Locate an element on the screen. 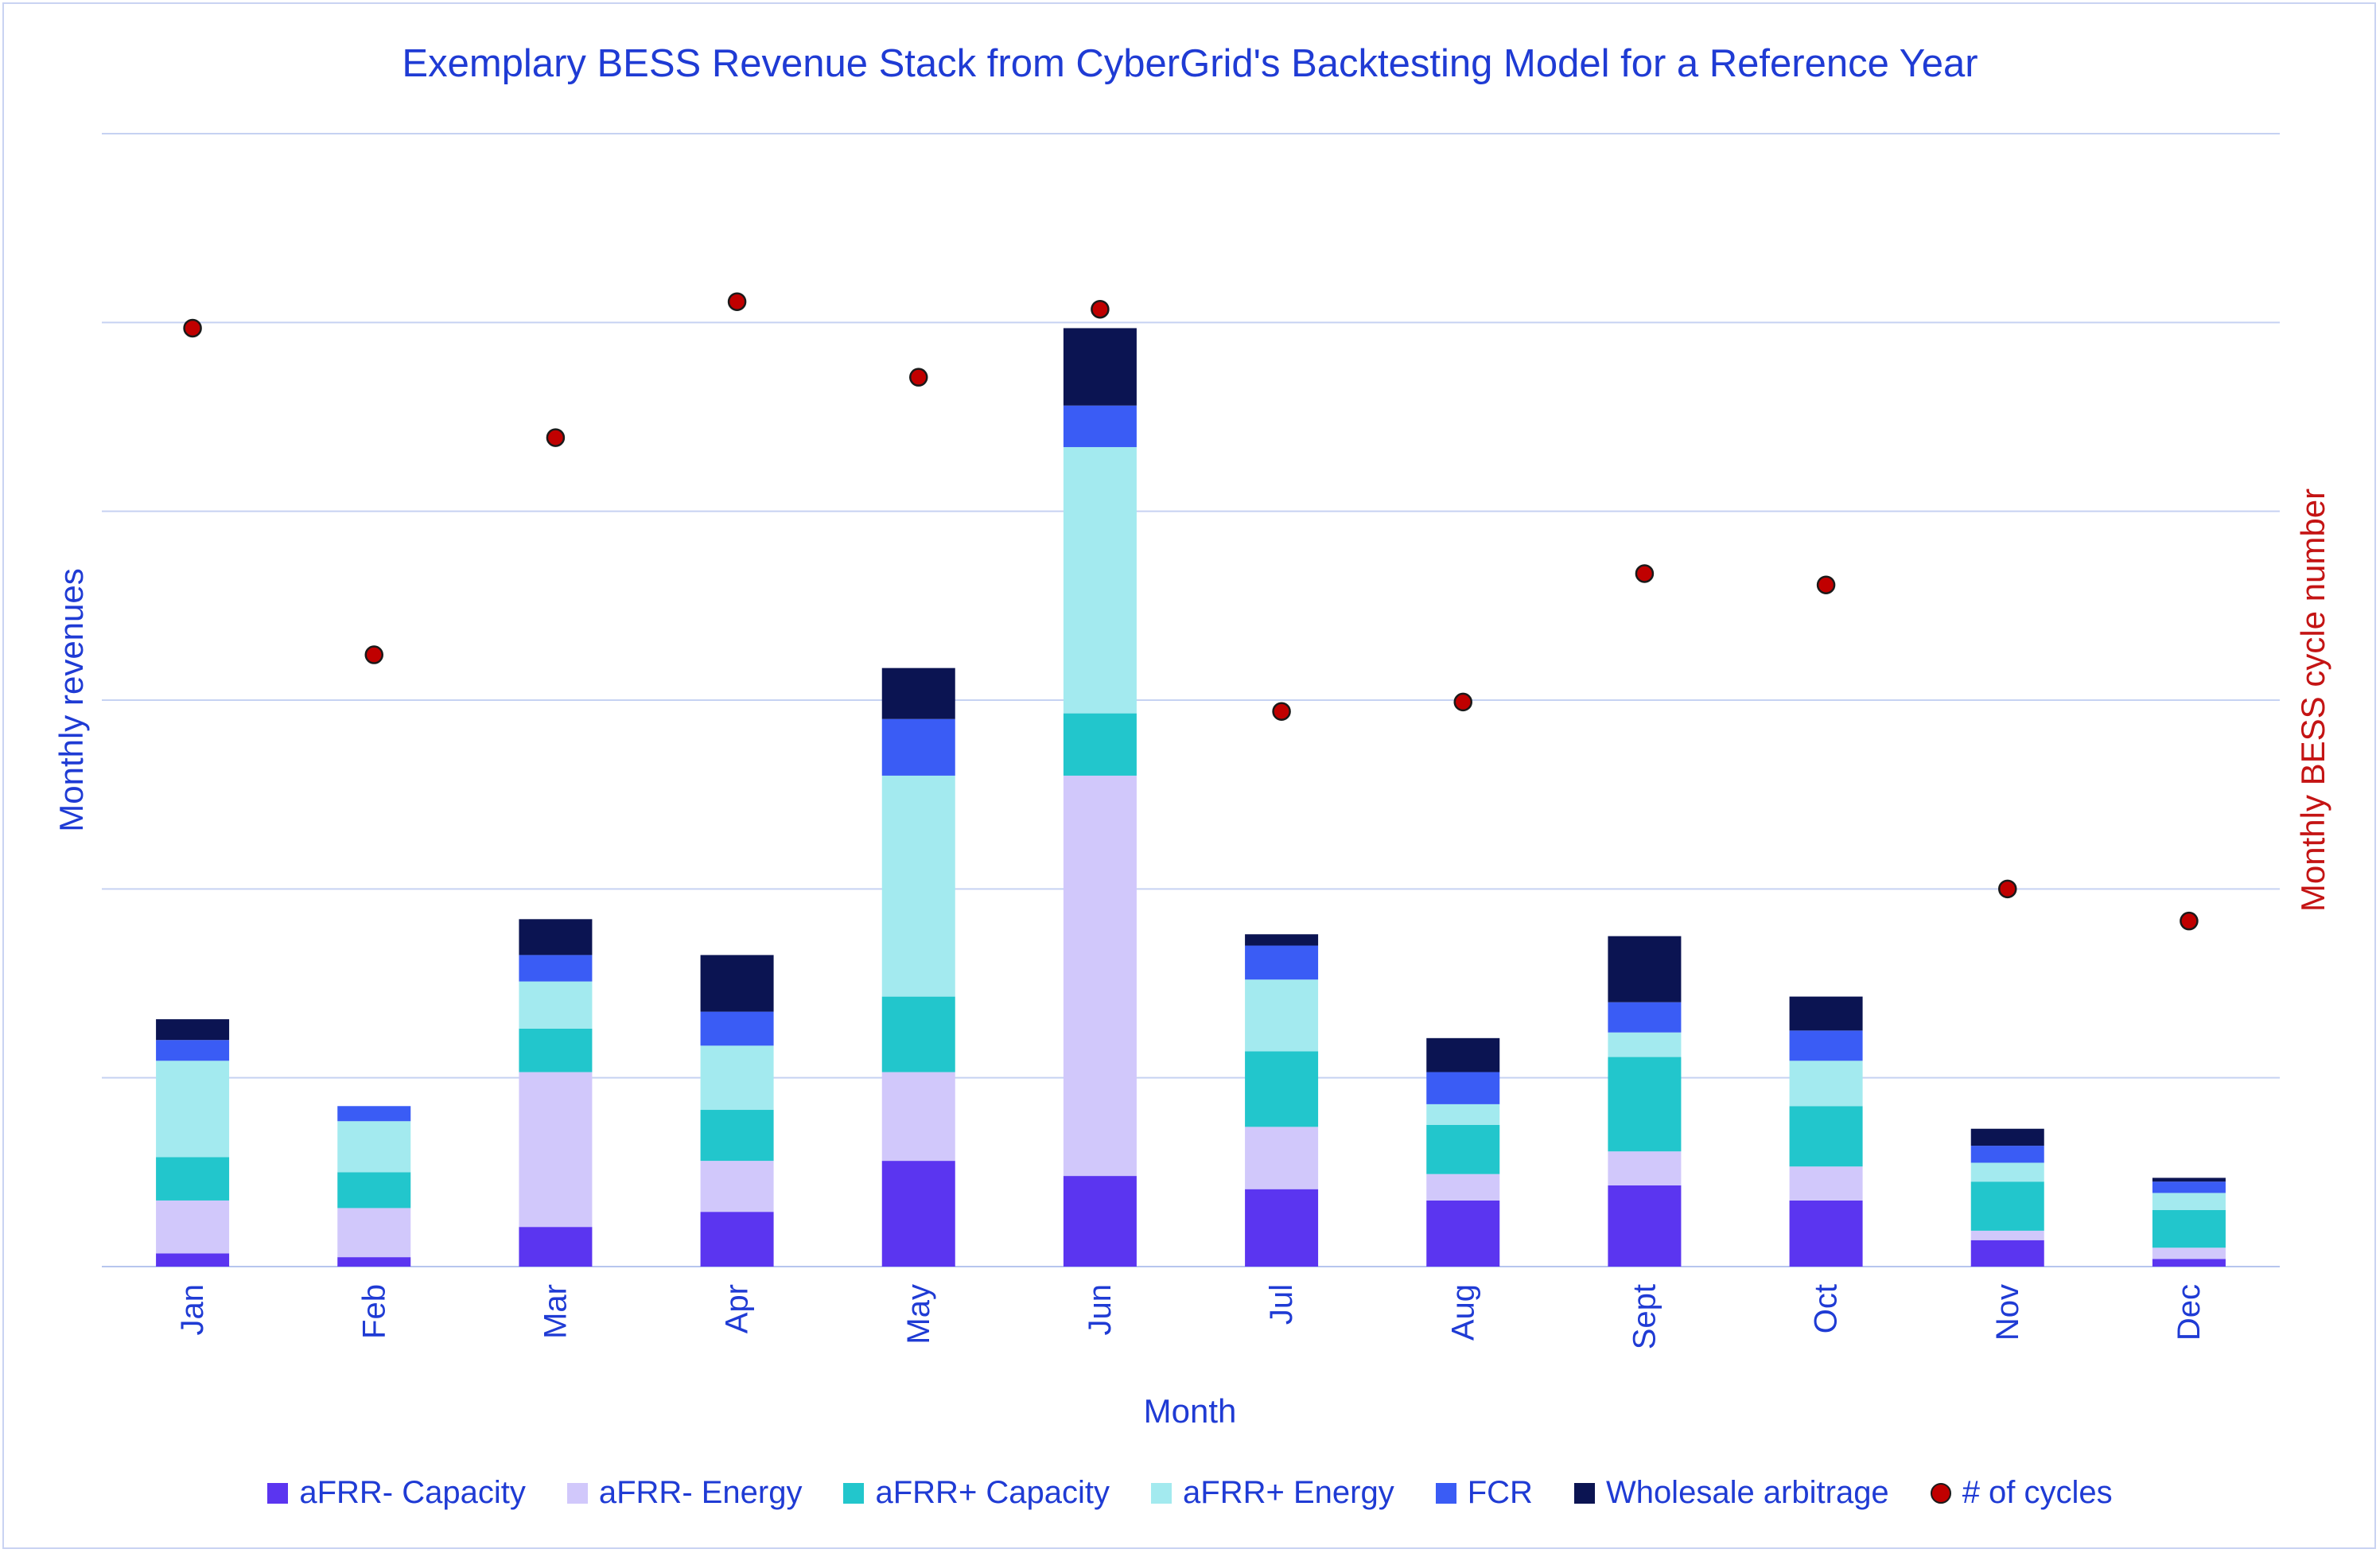  legend-item-afrr-plus-energy: aFRR+ Energy is located at coordinates (1272, 1493).